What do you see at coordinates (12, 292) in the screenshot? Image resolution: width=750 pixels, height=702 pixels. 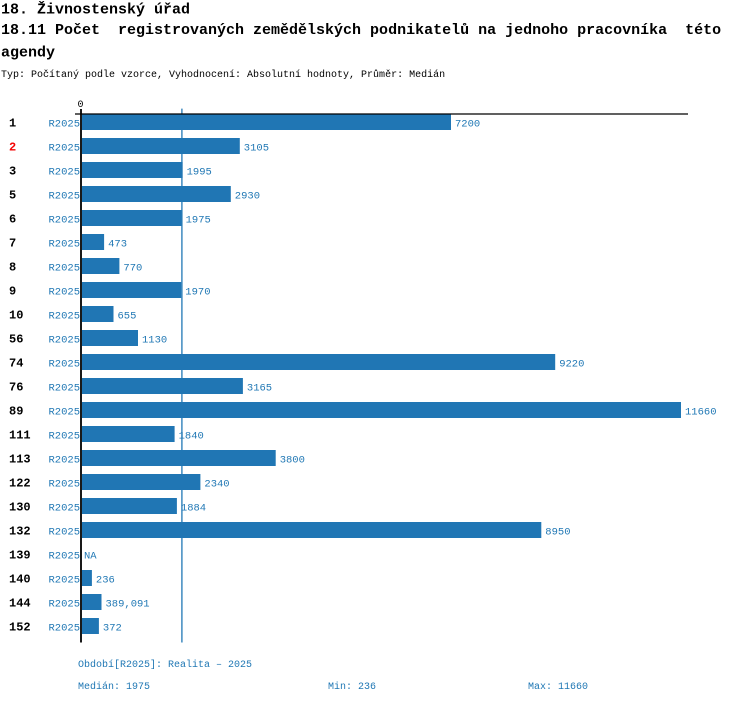 I see `svg-text: 9` at bounding box center [12, 292].